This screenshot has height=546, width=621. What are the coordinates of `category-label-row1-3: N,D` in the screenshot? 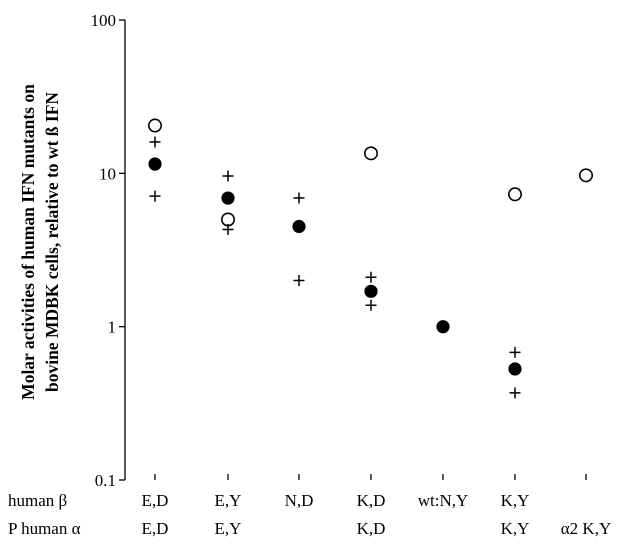 It's located at (299, 500).